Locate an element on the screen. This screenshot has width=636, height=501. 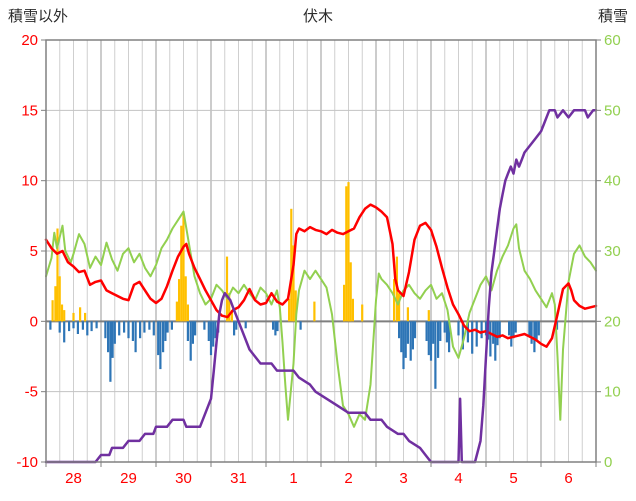
x-tick-label: 5 is located at coordinates (513, 478).